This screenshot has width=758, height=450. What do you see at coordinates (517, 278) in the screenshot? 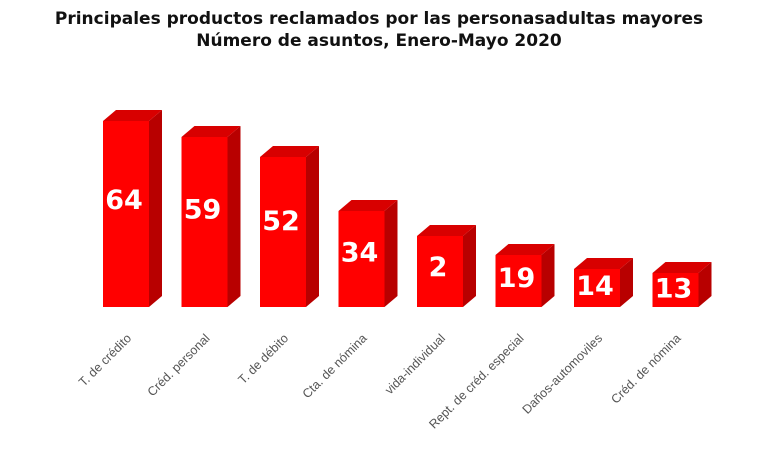
I see `bar-data-label: 19` at bounding box center [517, 278].